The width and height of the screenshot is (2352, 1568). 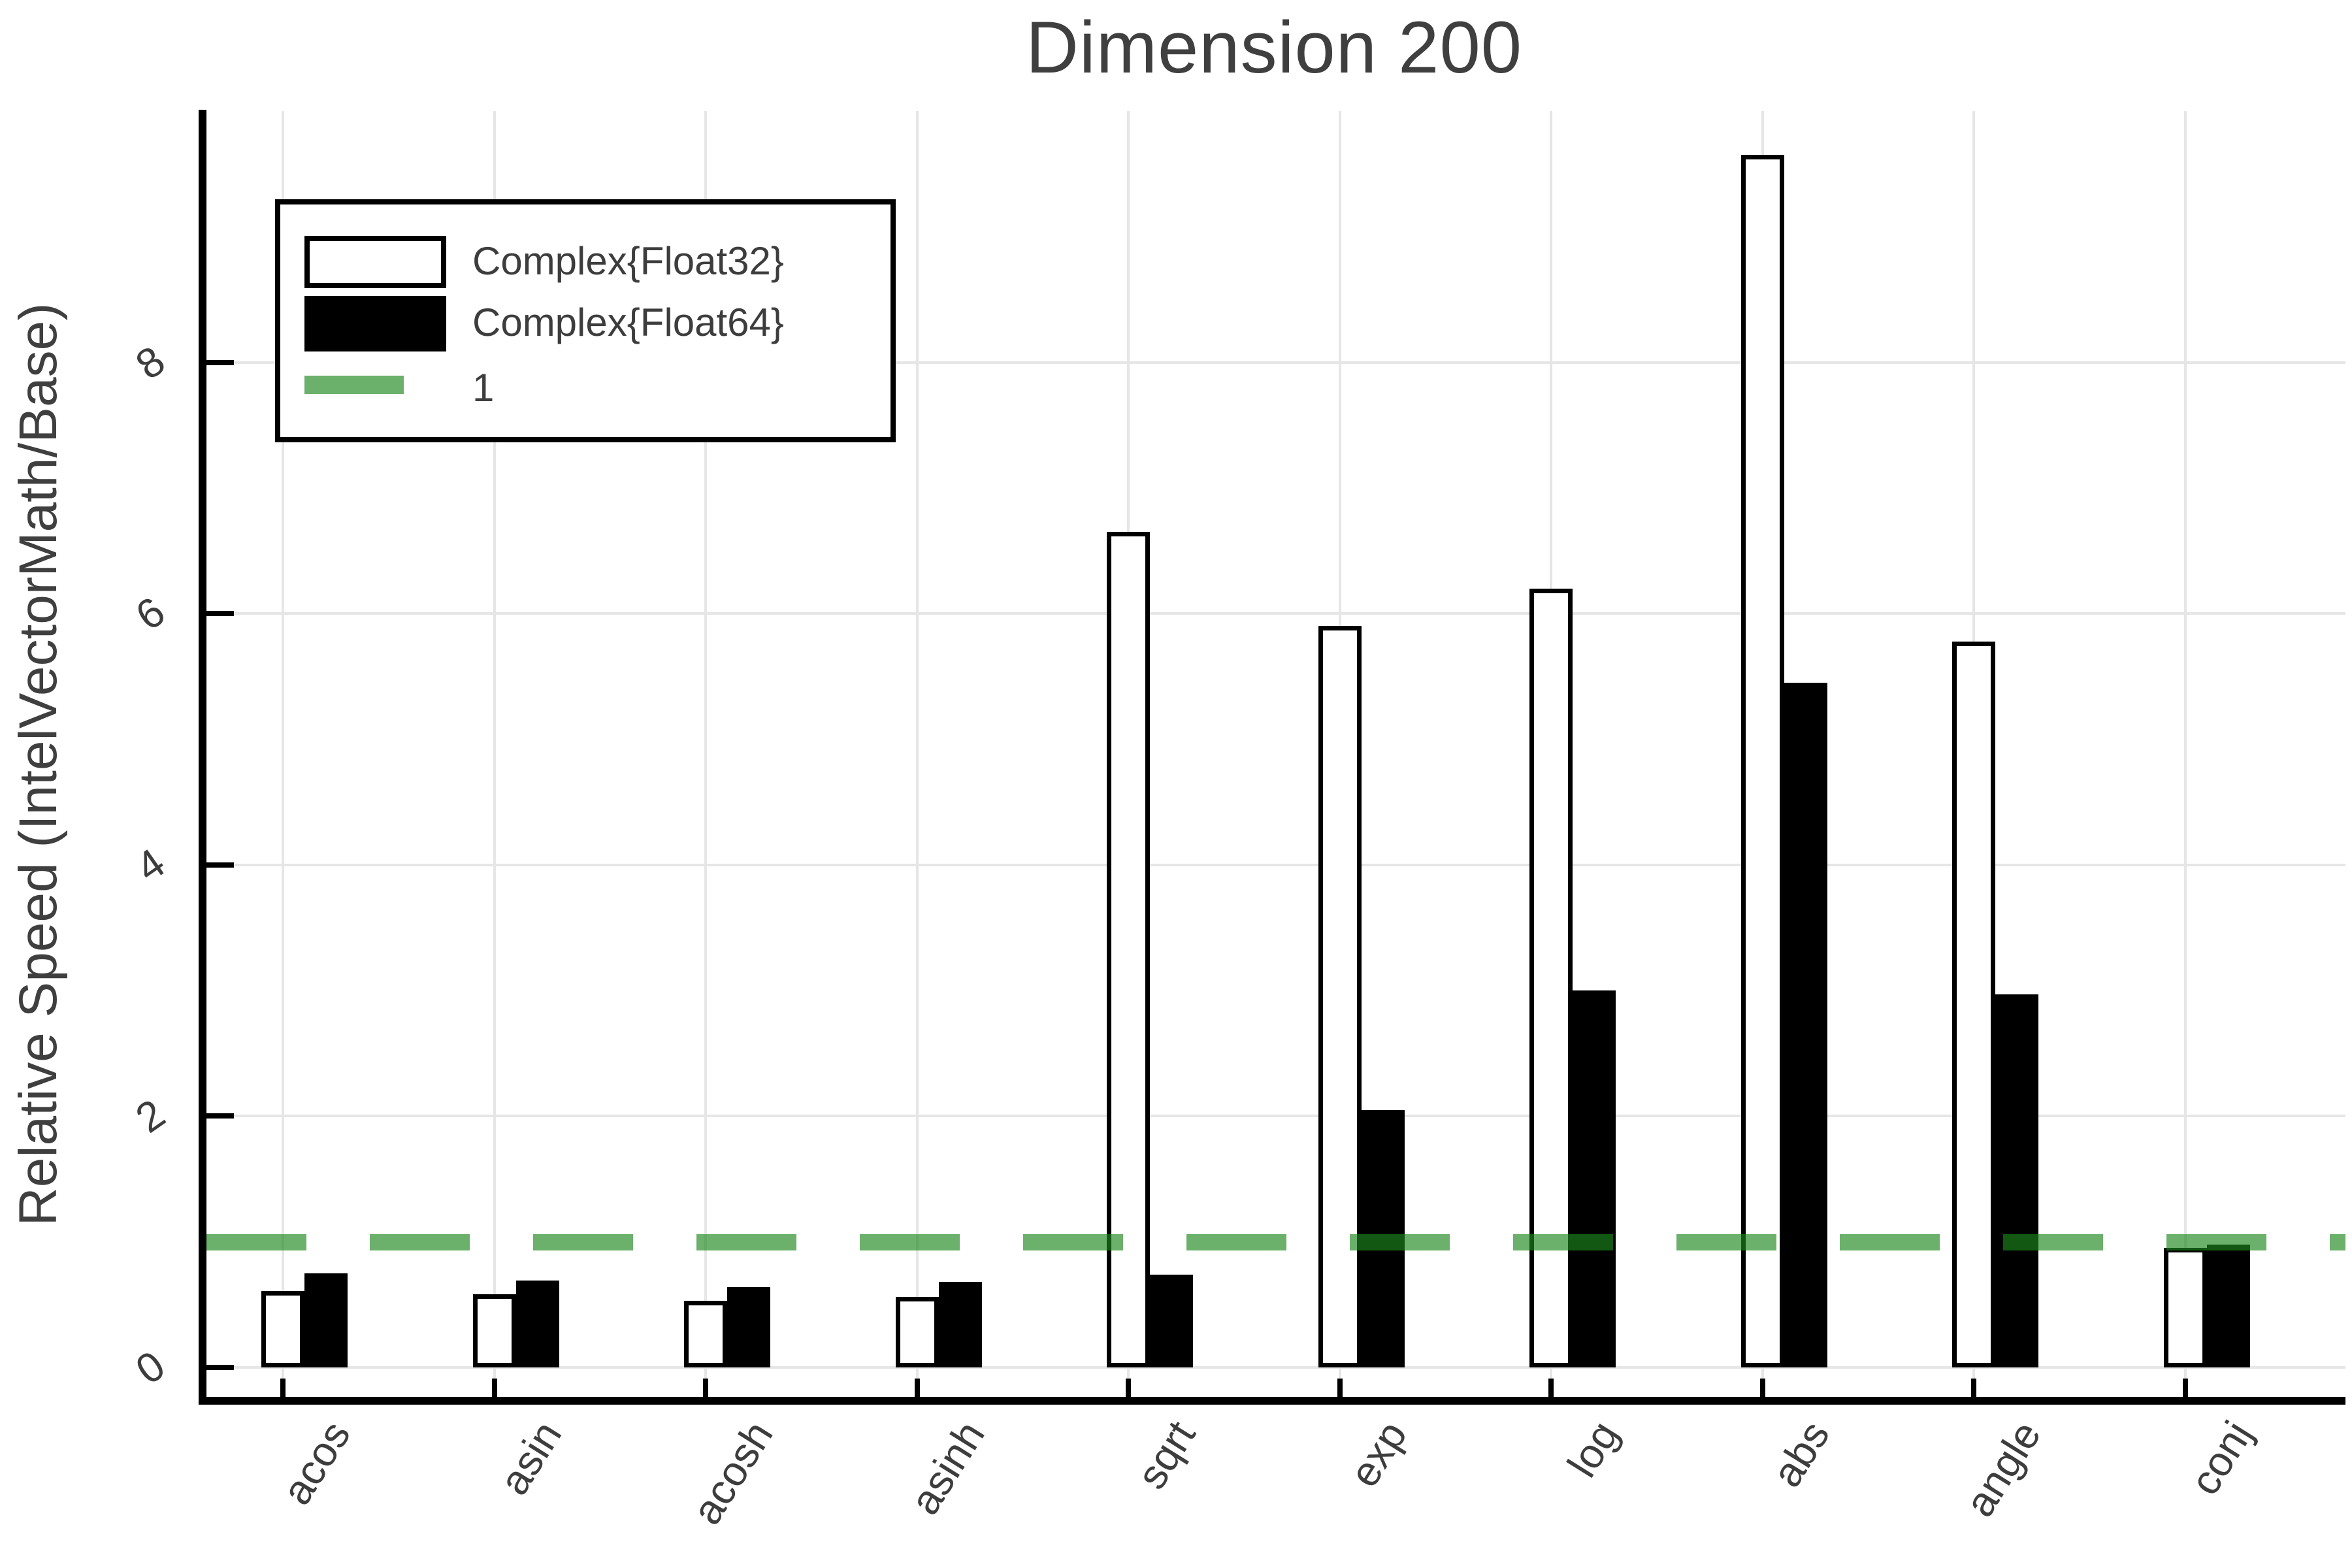 I want to click on y-tick-label-6: 6, so click(x=150, y=613).